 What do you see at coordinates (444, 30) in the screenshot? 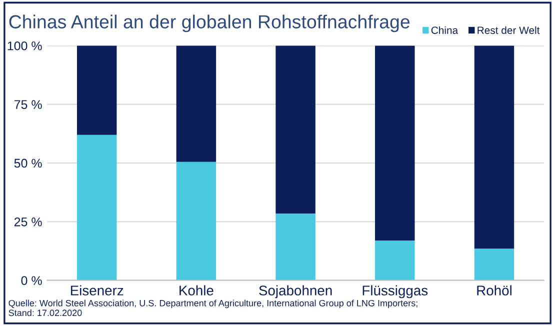
I see `legend-label: China` at bounding box center [444, 30].